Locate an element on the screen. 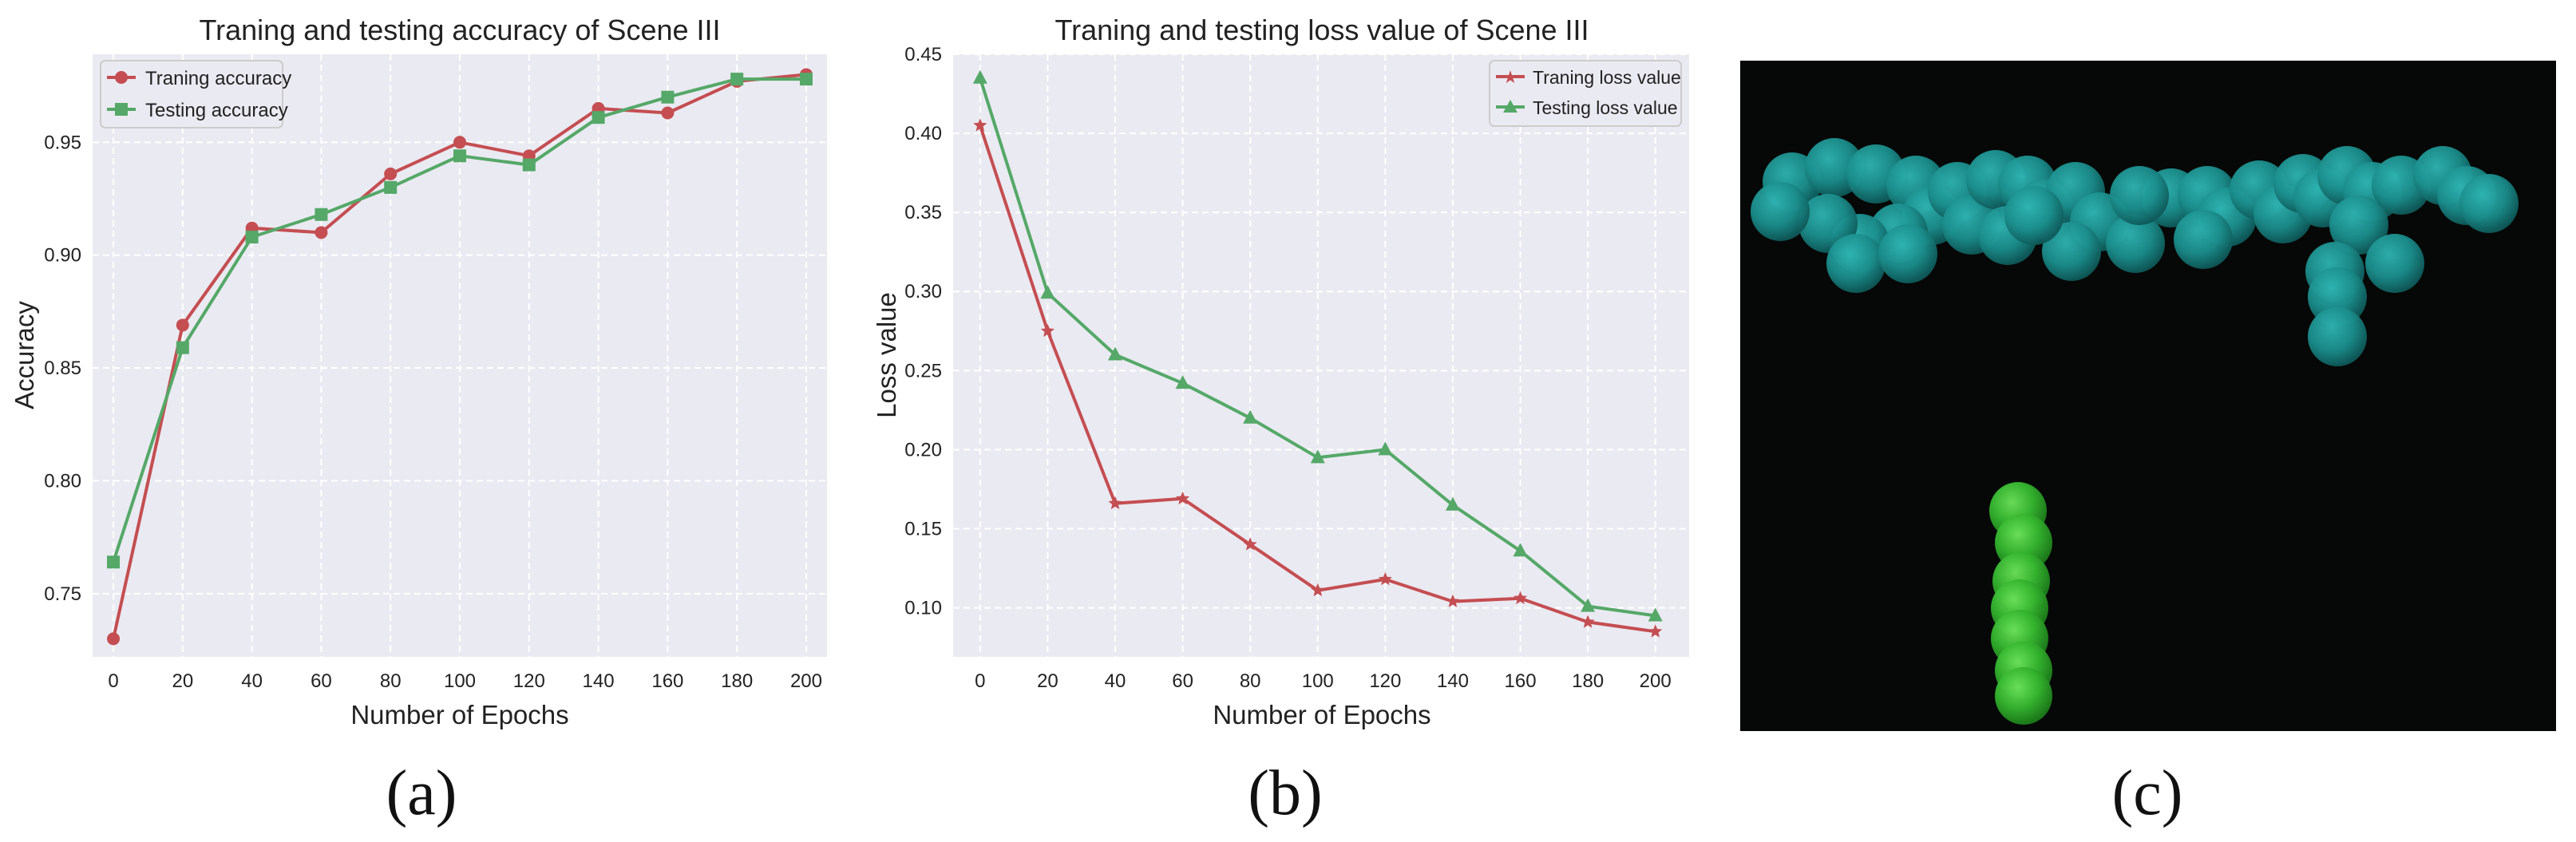 This screenshot has height=842, width=2576. y-tick-label: 0.40 is located at coordinates (923, 134).